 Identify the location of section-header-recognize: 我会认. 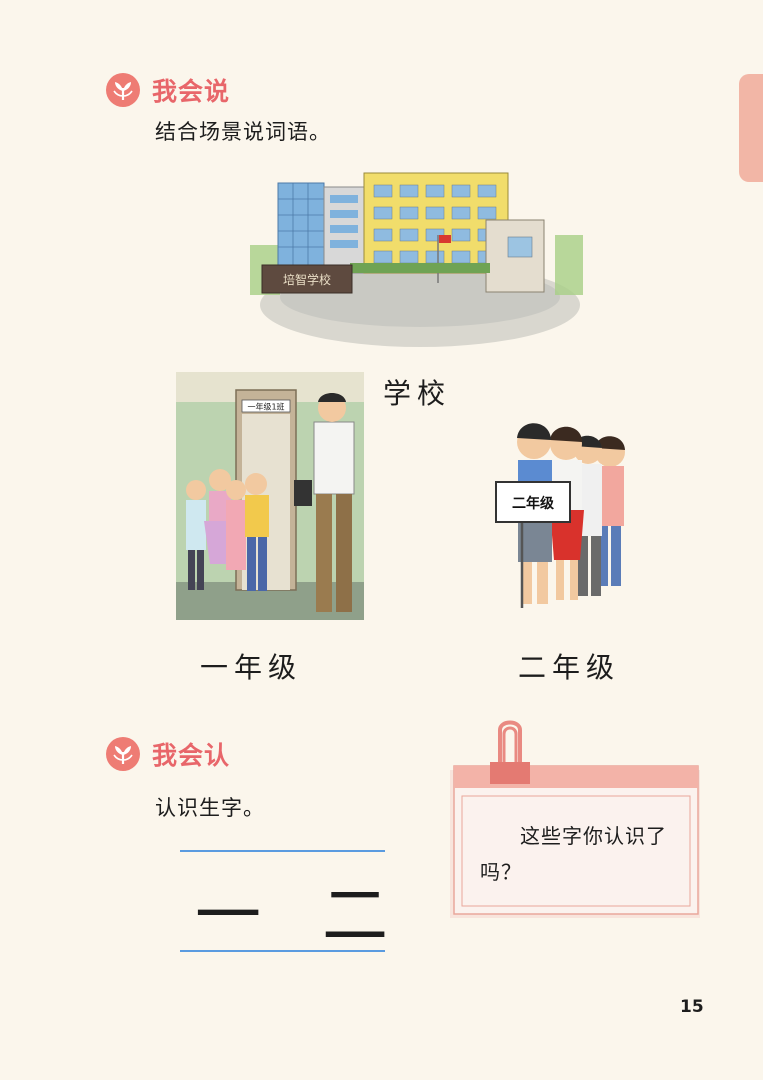
(168, 754).